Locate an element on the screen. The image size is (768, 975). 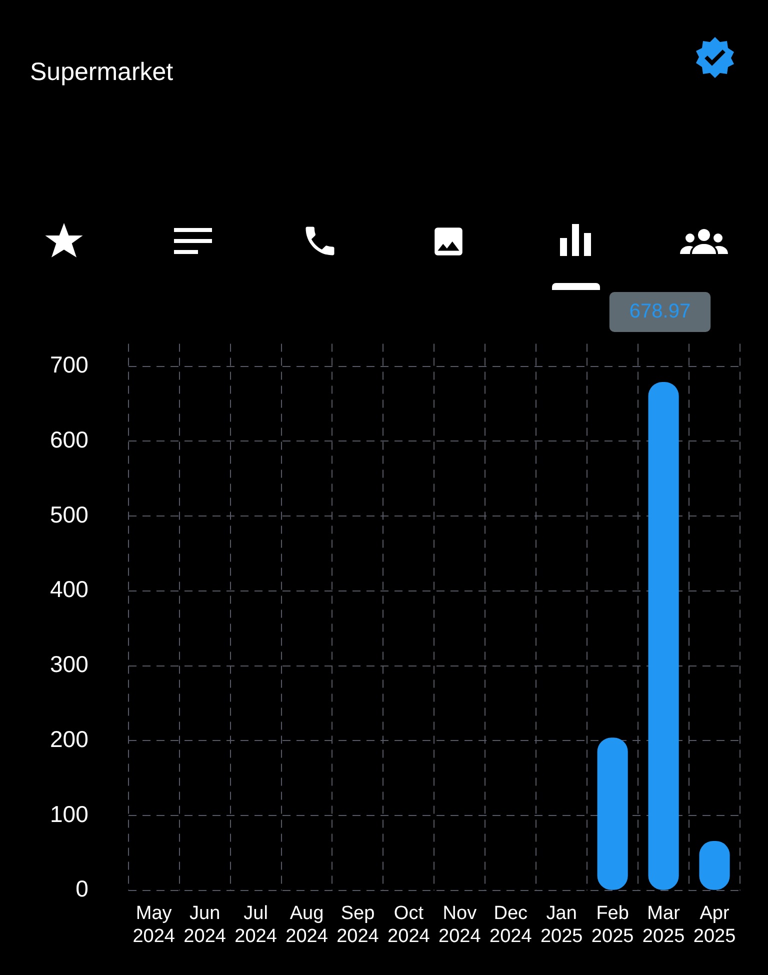
x-tick-label: Feb 2025 is located at coordinates (612, 925).